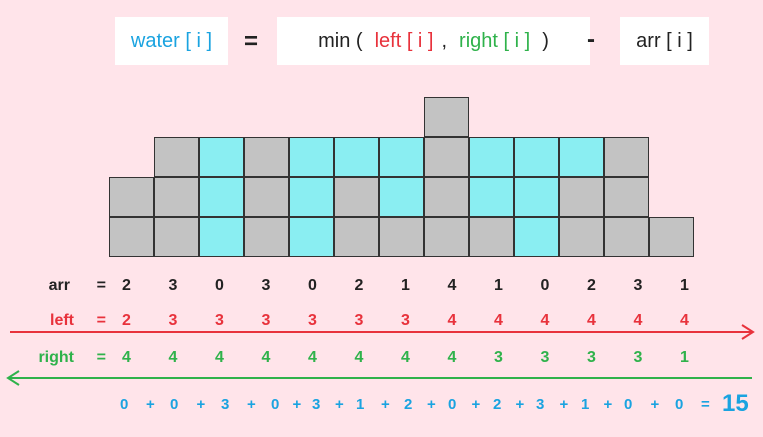 This screenshot has height=437, width=763. What do you see at coordinates (495, 40) in the screenshot?
I see `formula-right-term: right [ i ]` at bounding box center [495, 40].